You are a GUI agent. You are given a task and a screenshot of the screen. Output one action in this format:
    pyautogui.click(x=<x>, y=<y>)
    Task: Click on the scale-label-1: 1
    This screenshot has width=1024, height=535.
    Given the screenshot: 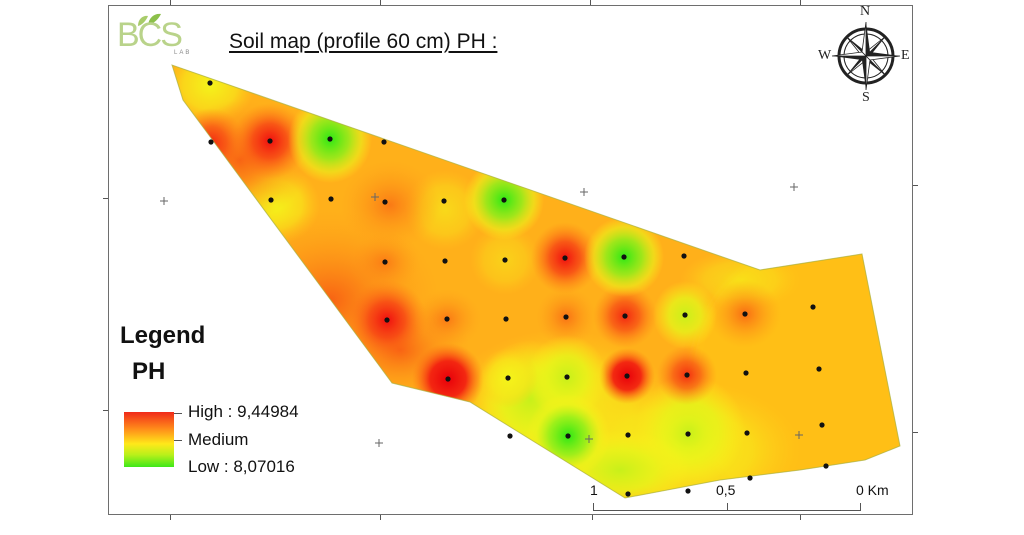 What is the action you would take?
    pyautogui.click(x=594, y=490)
    